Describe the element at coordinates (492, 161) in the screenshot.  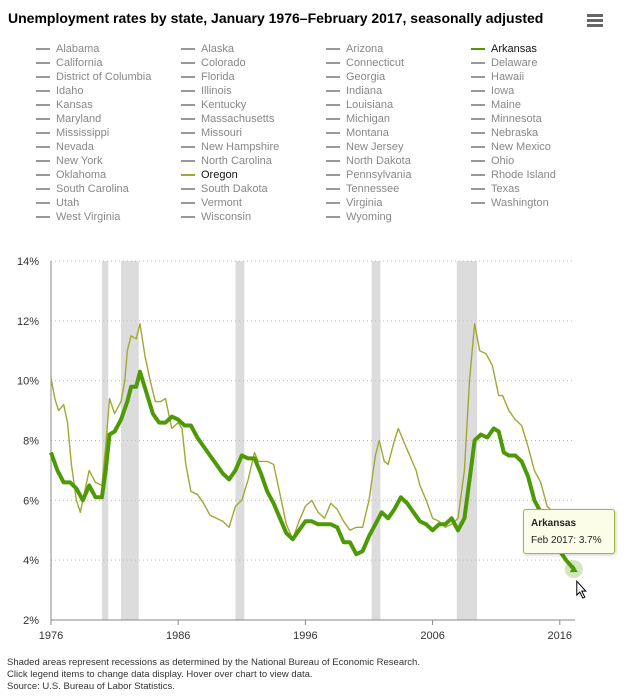
I see `legend-item-ohio: Ohio` at that location.